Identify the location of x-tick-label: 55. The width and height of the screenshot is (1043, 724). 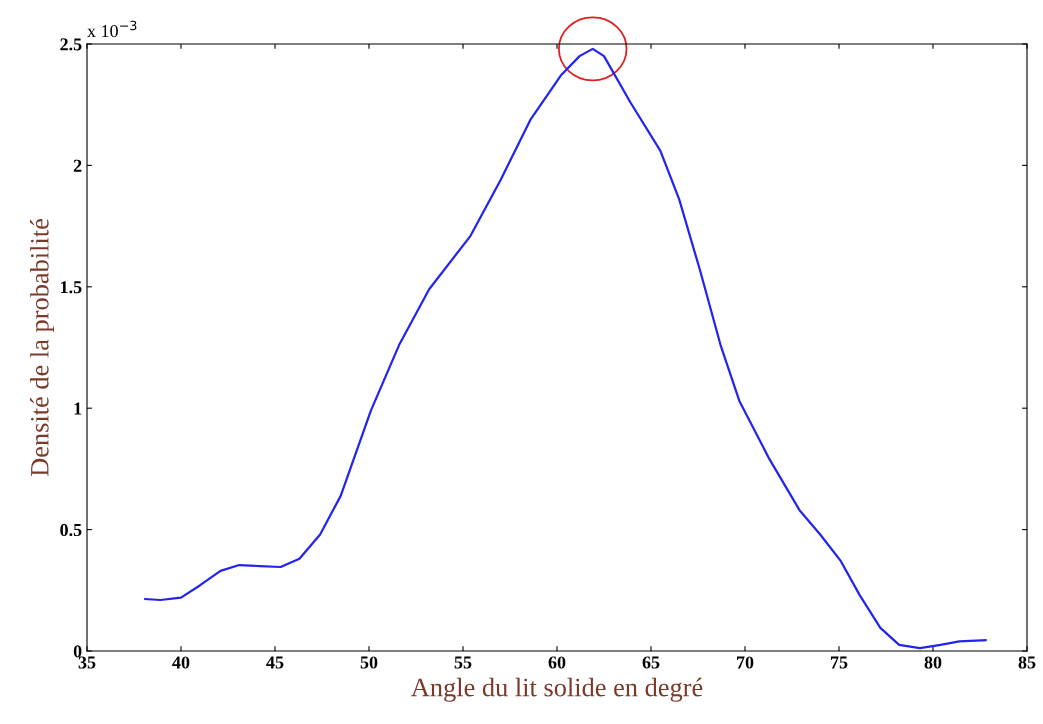
(463, 662).